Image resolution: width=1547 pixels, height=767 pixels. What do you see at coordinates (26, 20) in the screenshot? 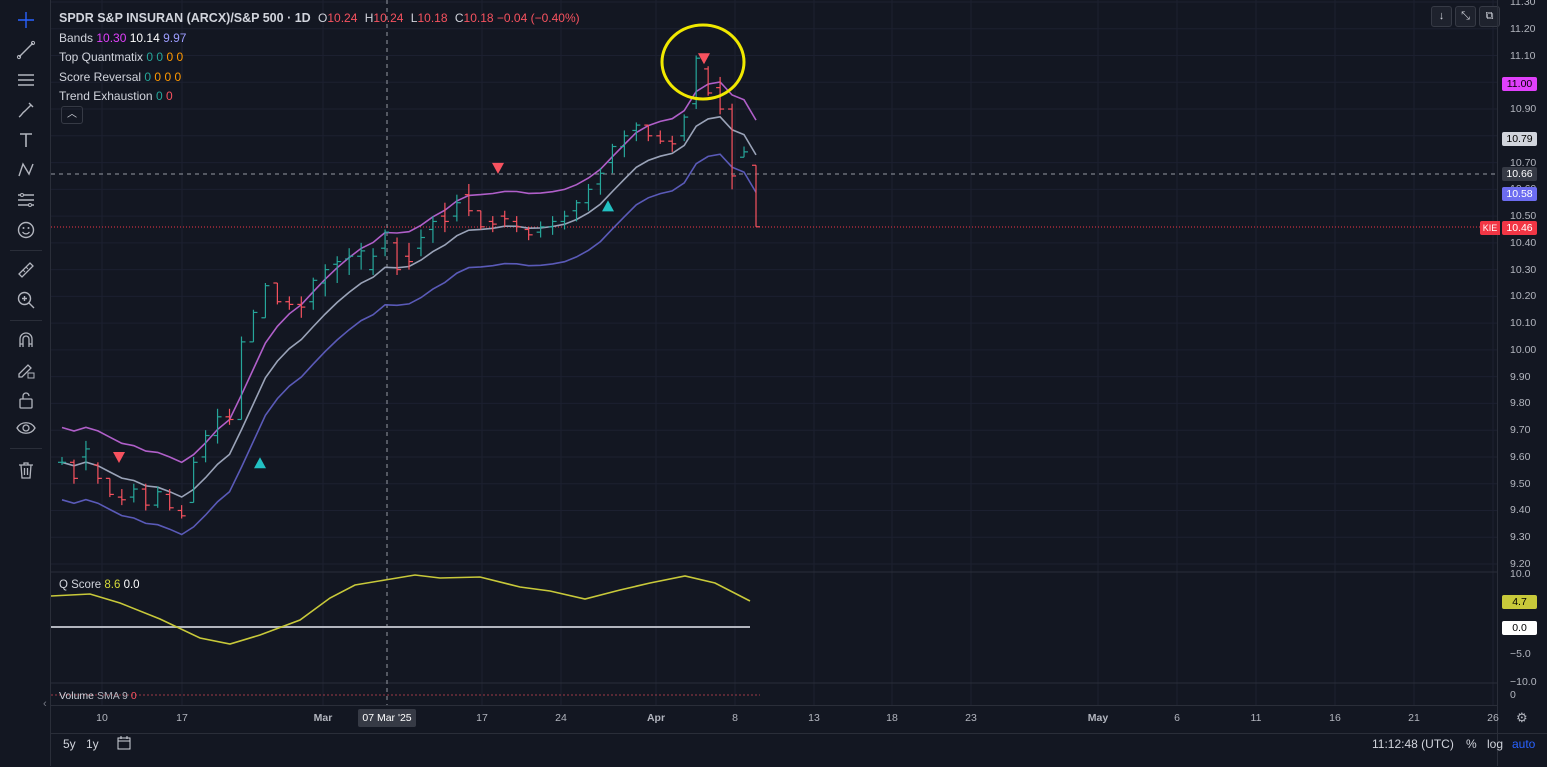
I see `crosshair-icon` at bounding box center [26, 20].